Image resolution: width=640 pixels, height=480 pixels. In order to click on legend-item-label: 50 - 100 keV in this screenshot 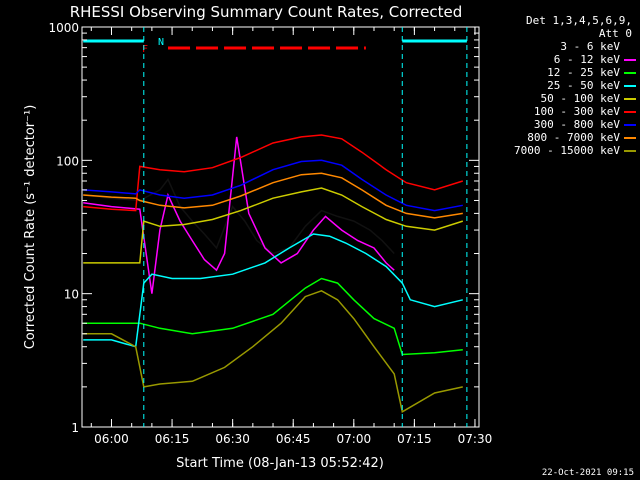, I will do `click(580, 98)`.